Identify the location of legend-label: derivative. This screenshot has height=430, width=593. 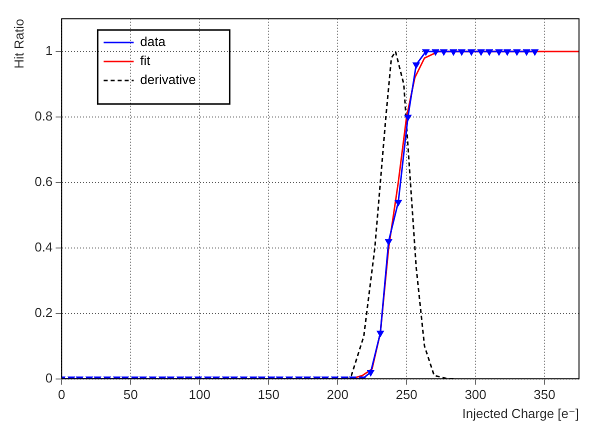
(168, 80).